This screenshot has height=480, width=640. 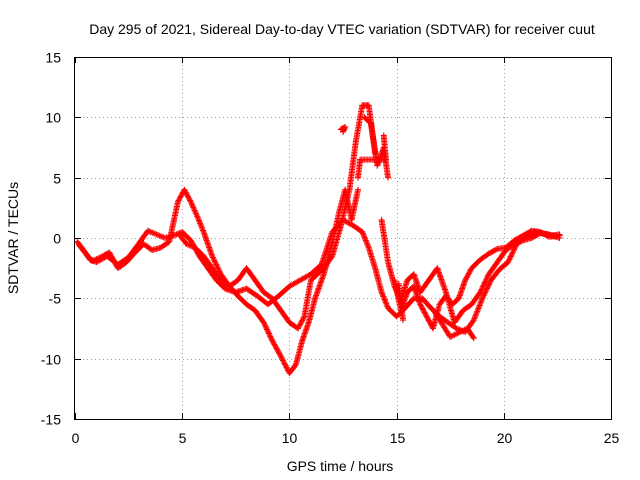 I want to click on x-tick-label: 0, so click(x=76, y=438).